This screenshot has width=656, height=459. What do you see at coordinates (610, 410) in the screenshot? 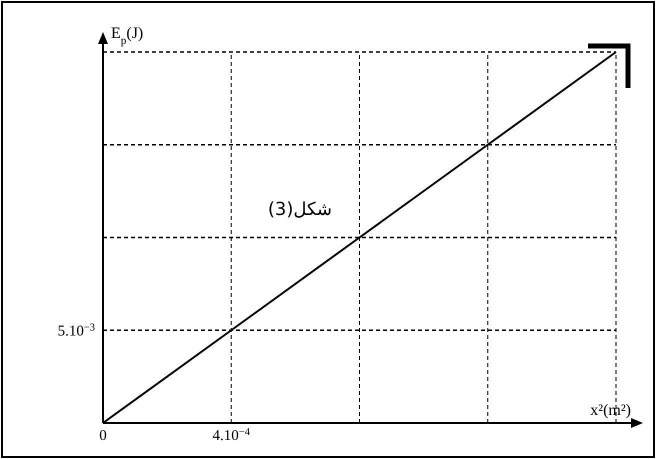
I see `xlabel: x²(m²)` at bounding box center [610, 410].